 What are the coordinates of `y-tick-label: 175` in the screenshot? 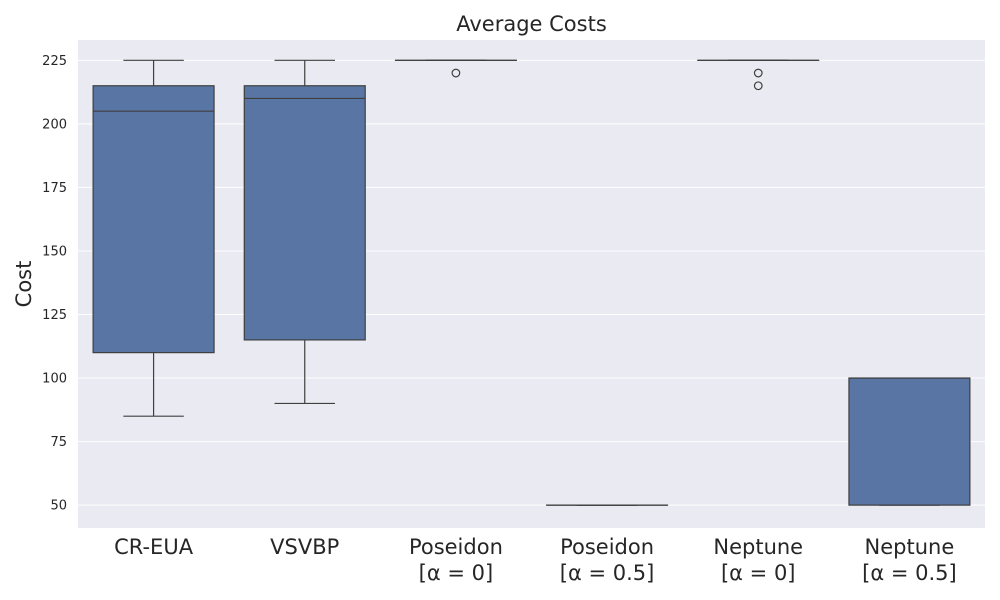 It's located at (54, 188).